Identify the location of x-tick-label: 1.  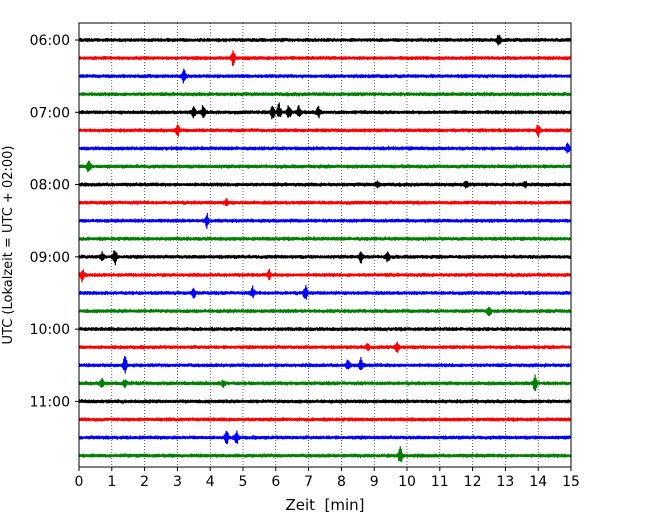
(111, 482).